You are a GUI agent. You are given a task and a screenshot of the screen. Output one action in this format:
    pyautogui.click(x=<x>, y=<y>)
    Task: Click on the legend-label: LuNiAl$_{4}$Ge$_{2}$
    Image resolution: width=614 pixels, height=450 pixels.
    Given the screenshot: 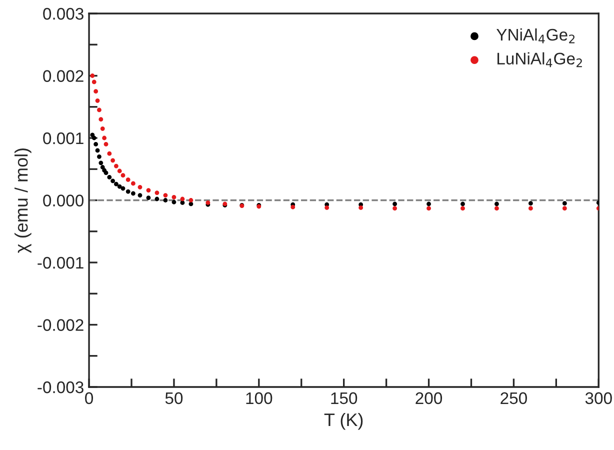 What is the action you would take?
    pyautogui.click(x=540, y=60)
    